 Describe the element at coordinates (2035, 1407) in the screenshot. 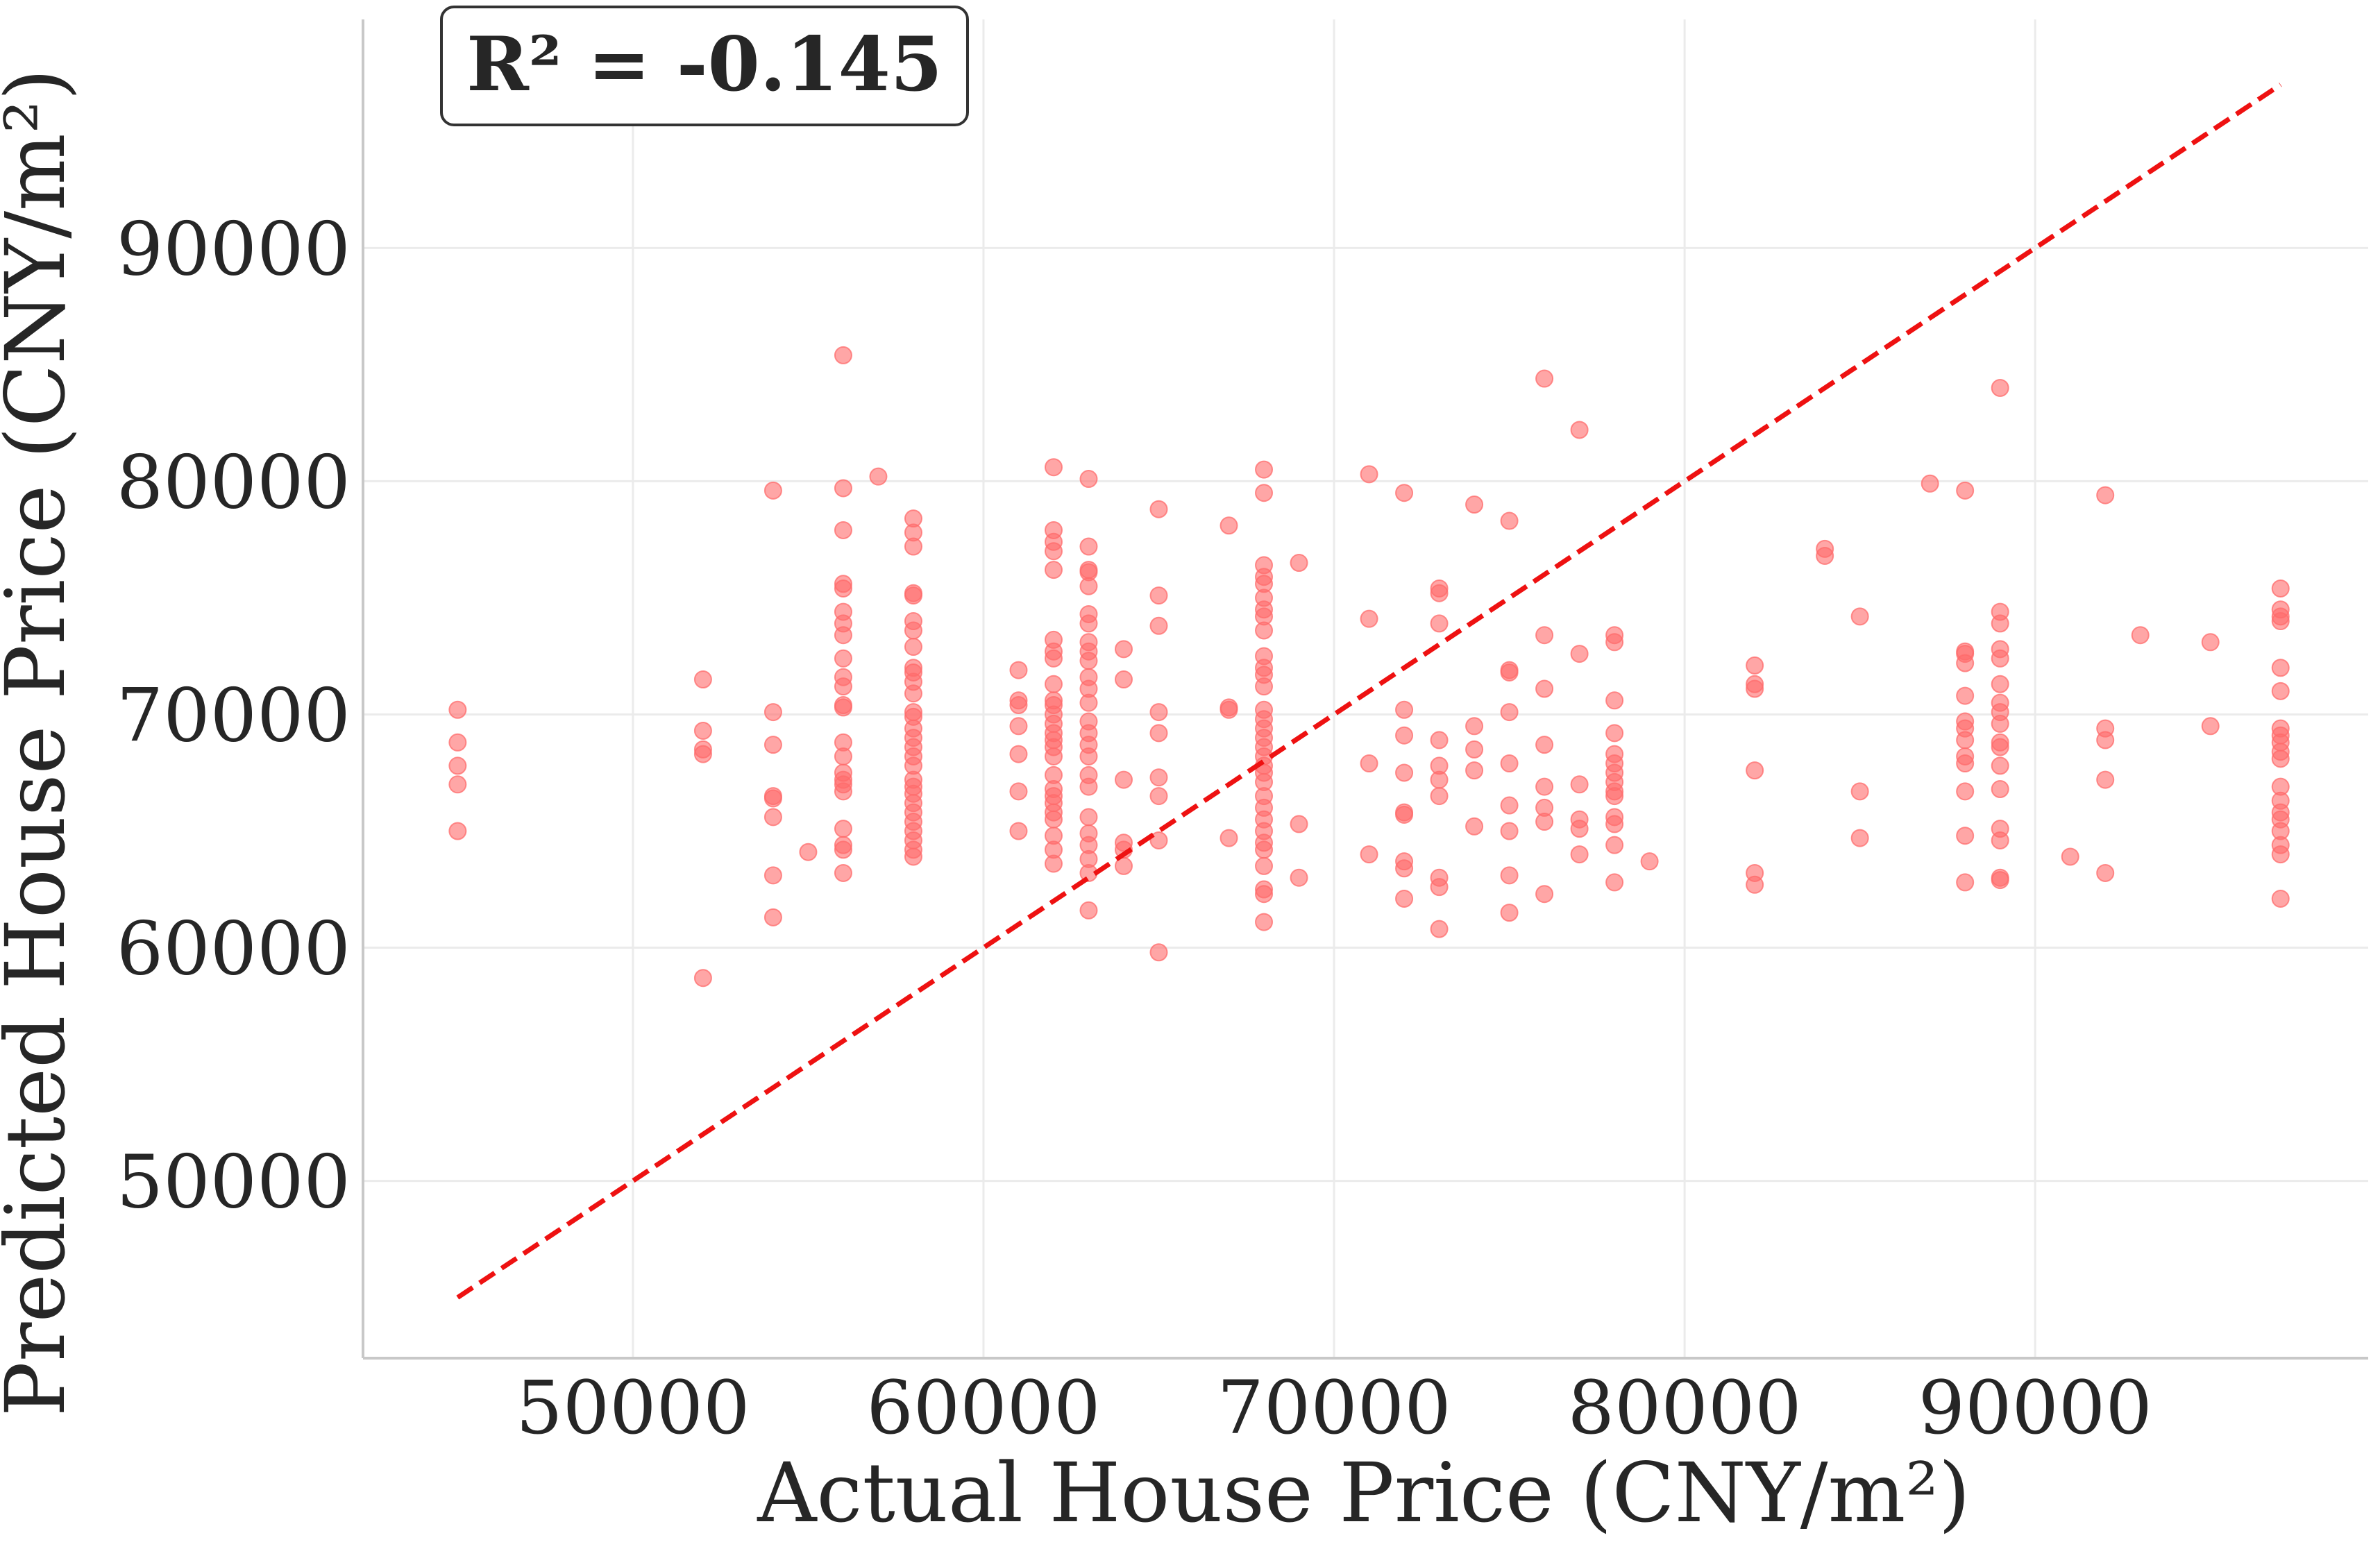

I see `x-tick-label: 90000` at that location.